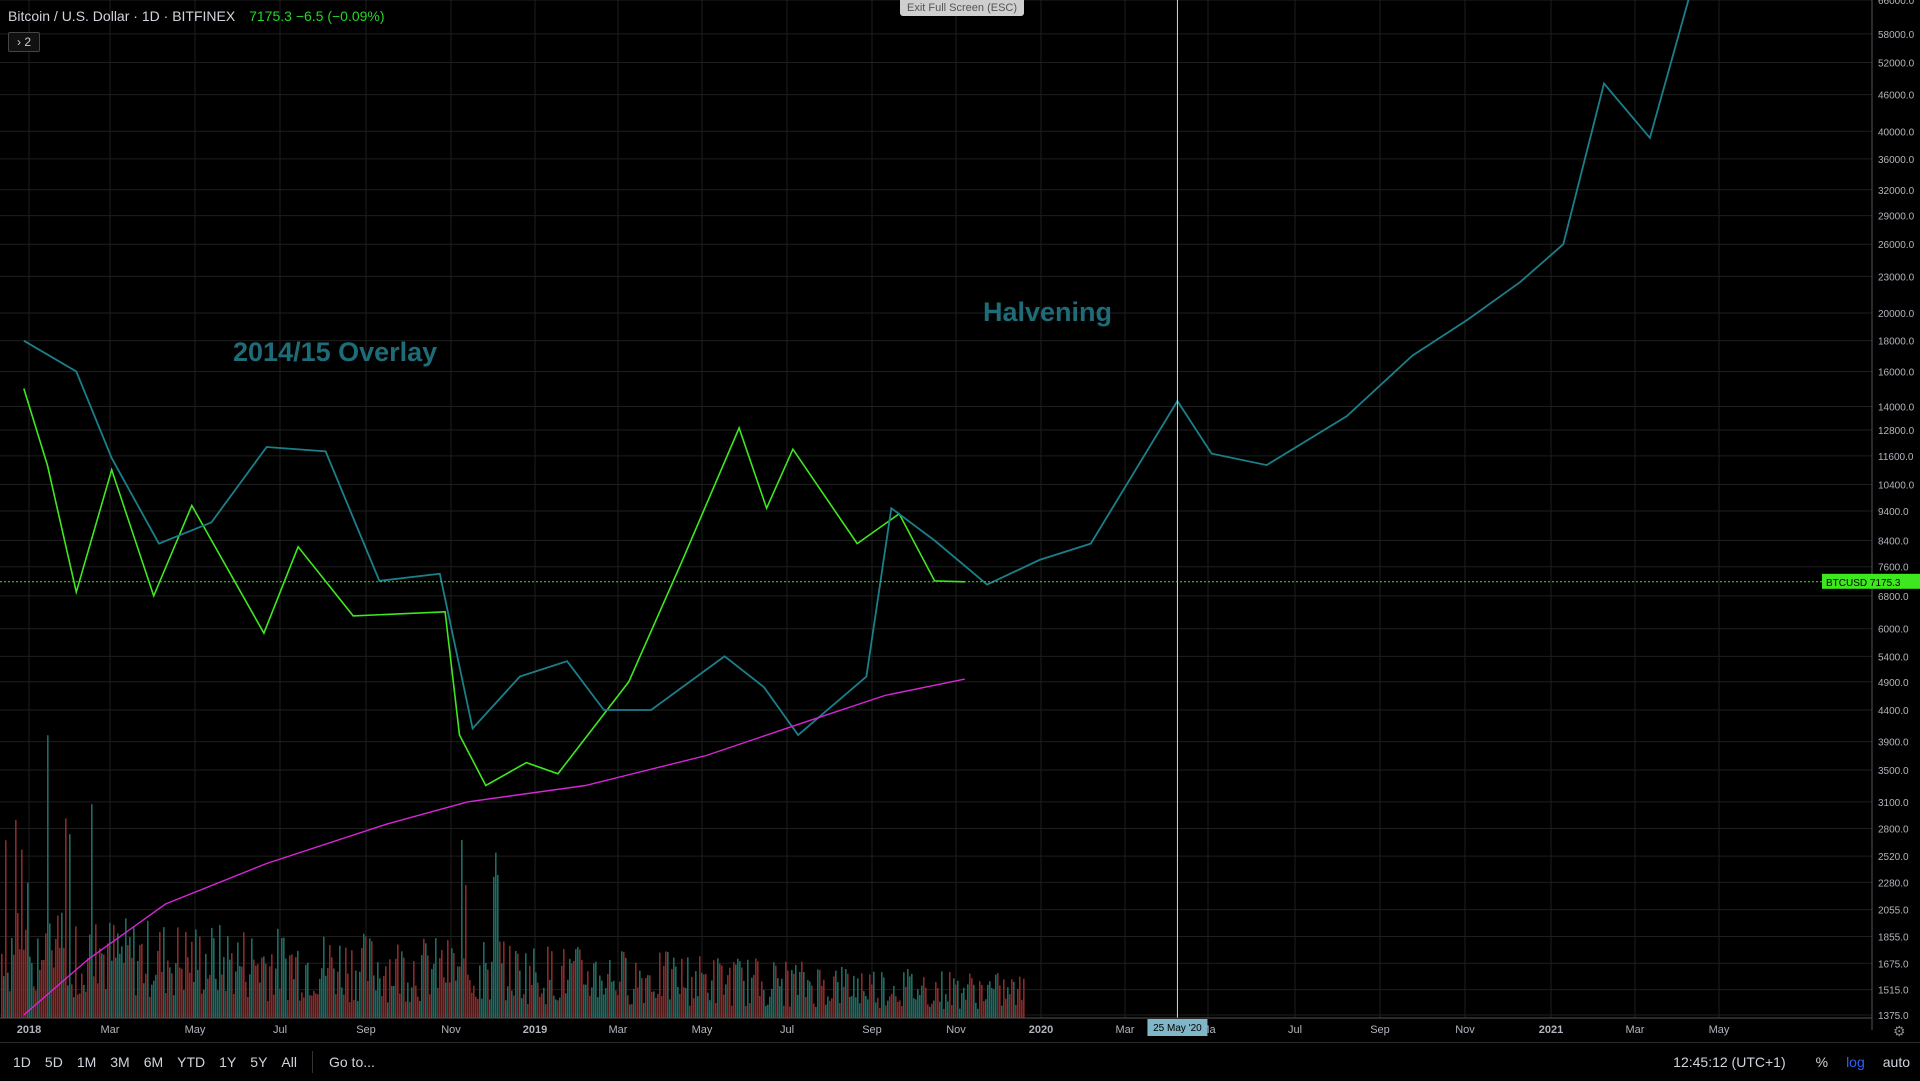 The image size is (1920, 1081). Describe the element at coordinates (1048, 312) in the screenshot. I see `halvening-annotation: Halvening` at that location.